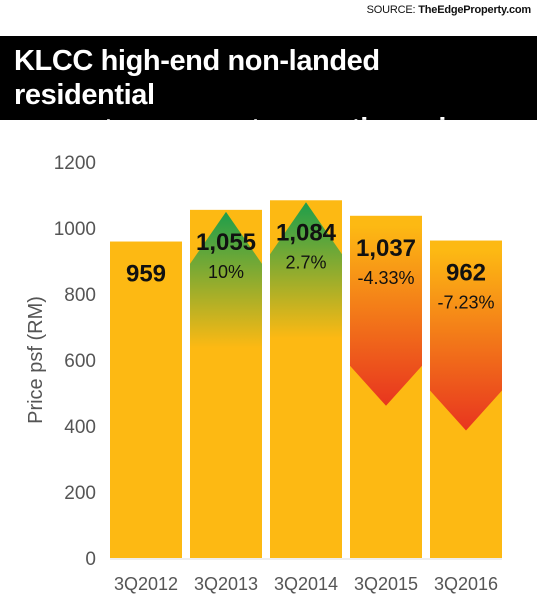 Image resolution: width=537 pixels, height=601 pixels. I want to click on source-credit: SOURCE: TheEdgeProperty.com, so click(449, 10).